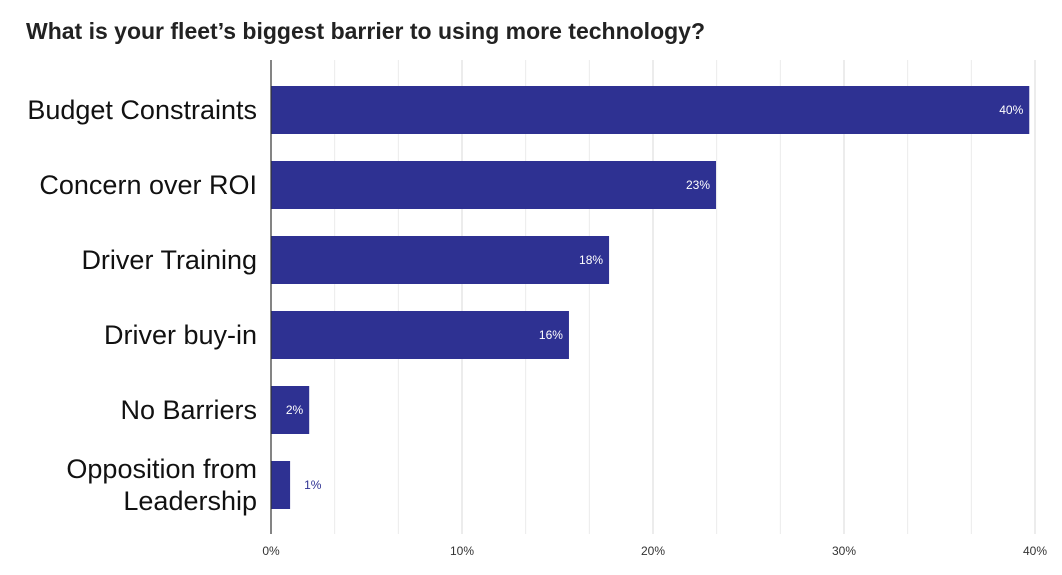  I want to click on data-label: 1%, so click(313, 485).